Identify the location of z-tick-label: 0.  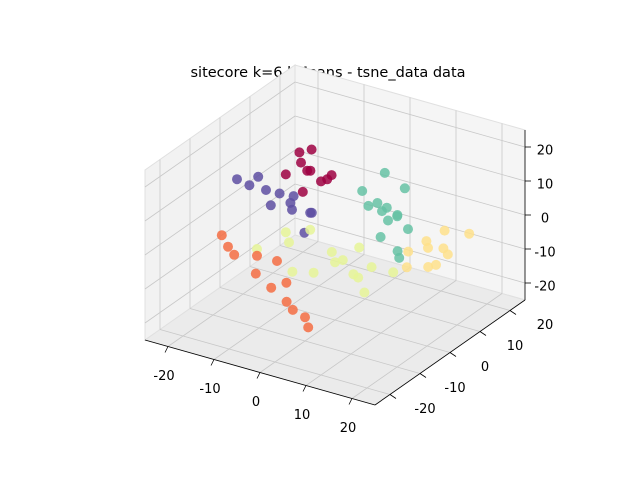
(545, 219).